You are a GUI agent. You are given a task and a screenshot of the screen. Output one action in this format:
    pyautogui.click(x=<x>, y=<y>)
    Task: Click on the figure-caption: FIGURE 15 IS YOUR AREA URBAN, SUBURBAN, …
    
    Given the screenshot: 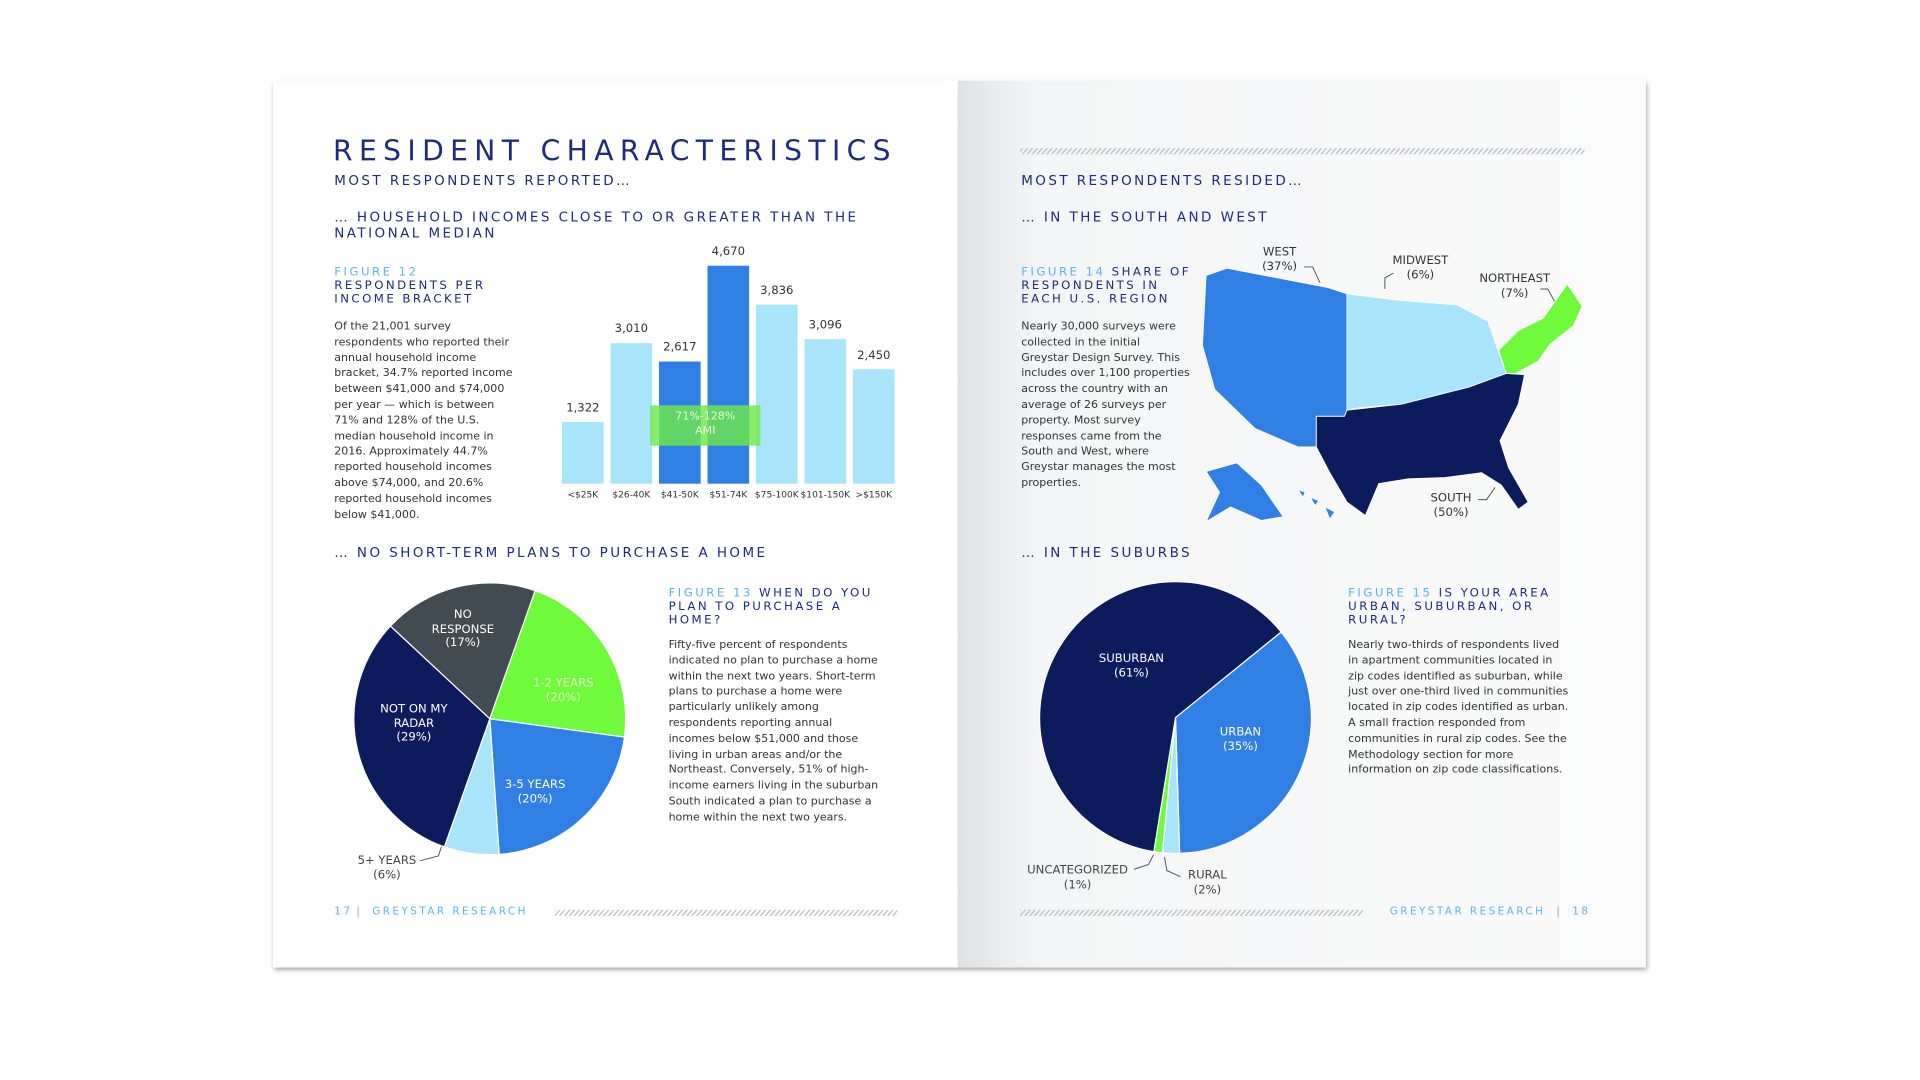 What is the action you would take?
    pyautogui.click(x=1452, y=607)
    